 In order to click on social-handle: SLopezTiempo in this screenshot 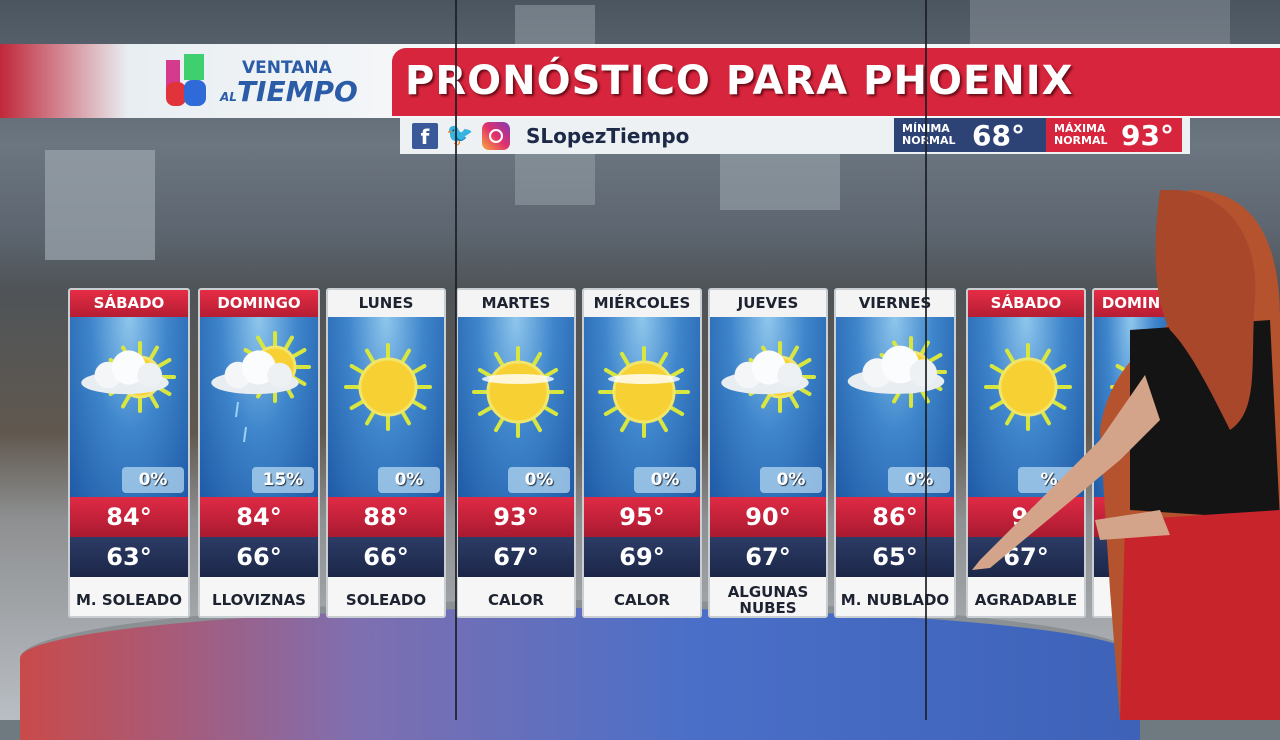, I will do `click(608, 136)`.